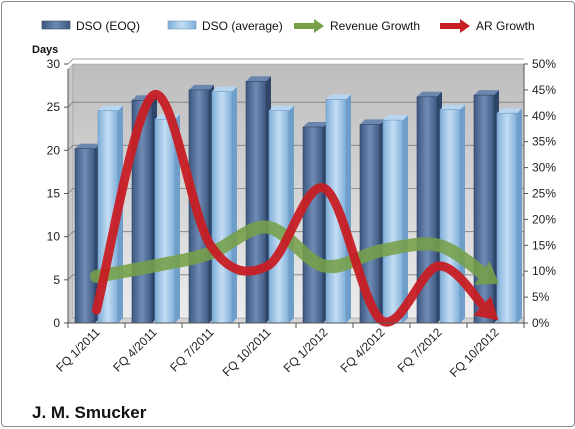  What do you see at coordinates (544, 90) in the screenshot?
I see `y2-tick-label: 45%` at bounding box center [544, 90].